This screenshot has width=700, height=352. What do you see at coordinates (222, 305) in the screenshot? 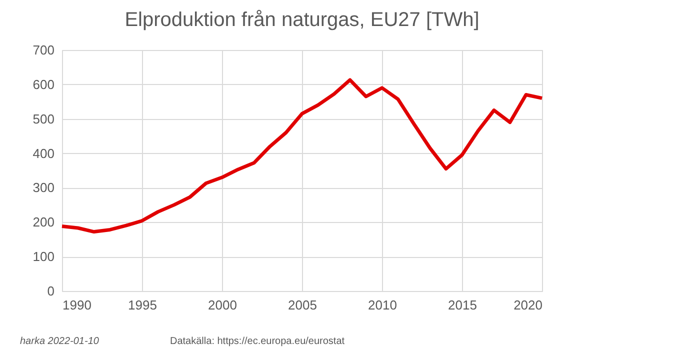
I see `x-tick-label: 2000` at bounding box center [222, 305].